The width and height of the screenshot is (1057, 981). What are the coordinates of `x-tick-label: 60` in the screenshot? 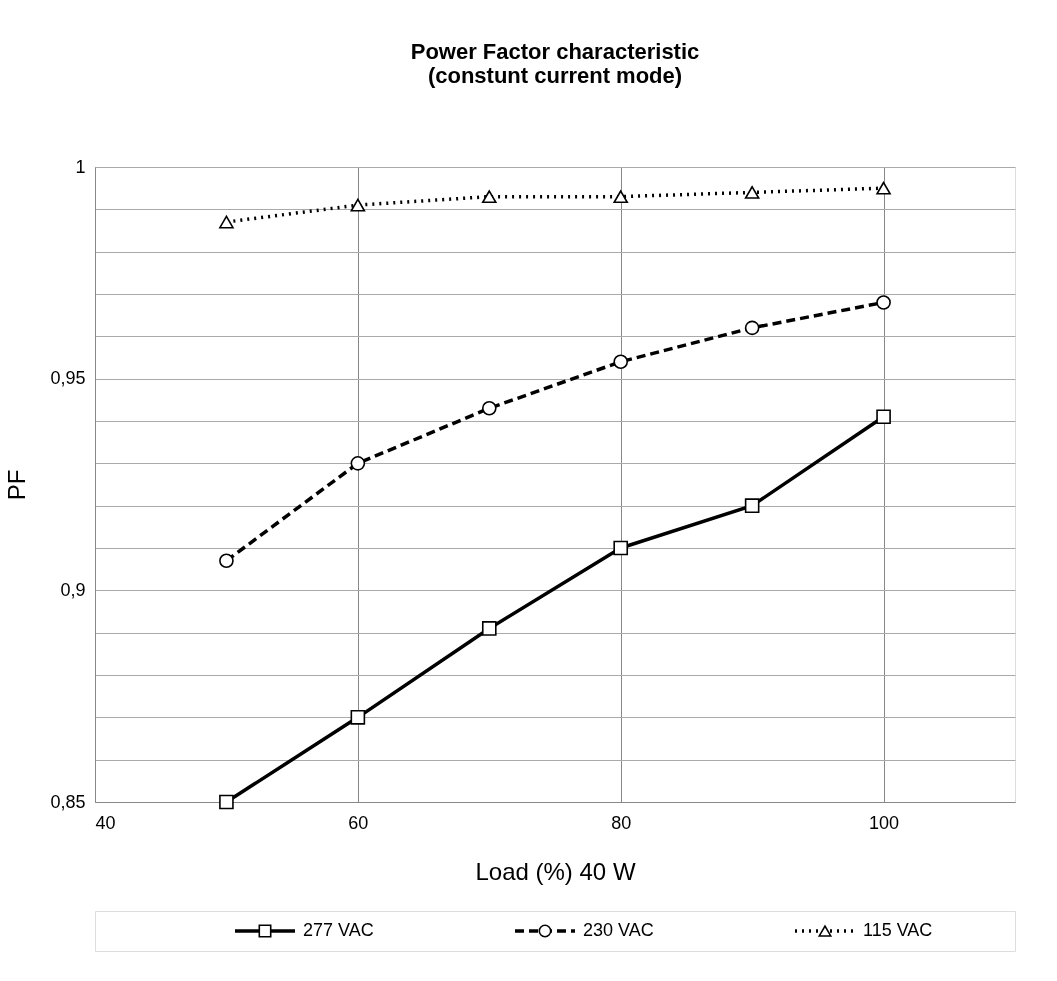 It's located at (358, 822).